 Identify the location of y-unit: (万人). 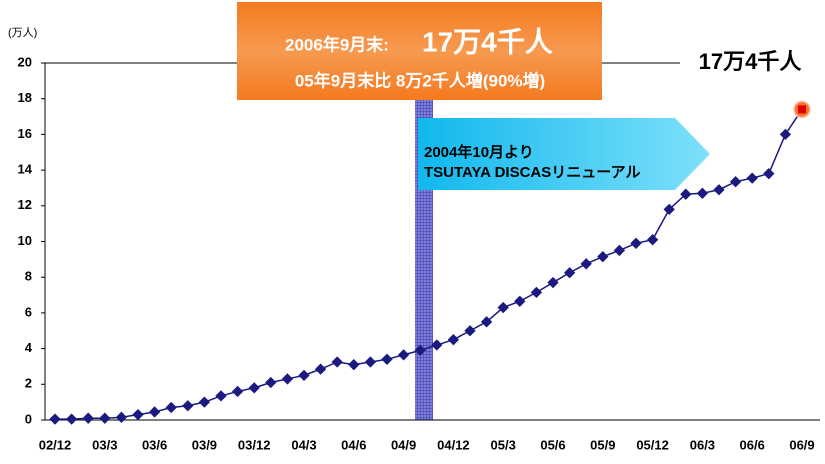
(22, 32).